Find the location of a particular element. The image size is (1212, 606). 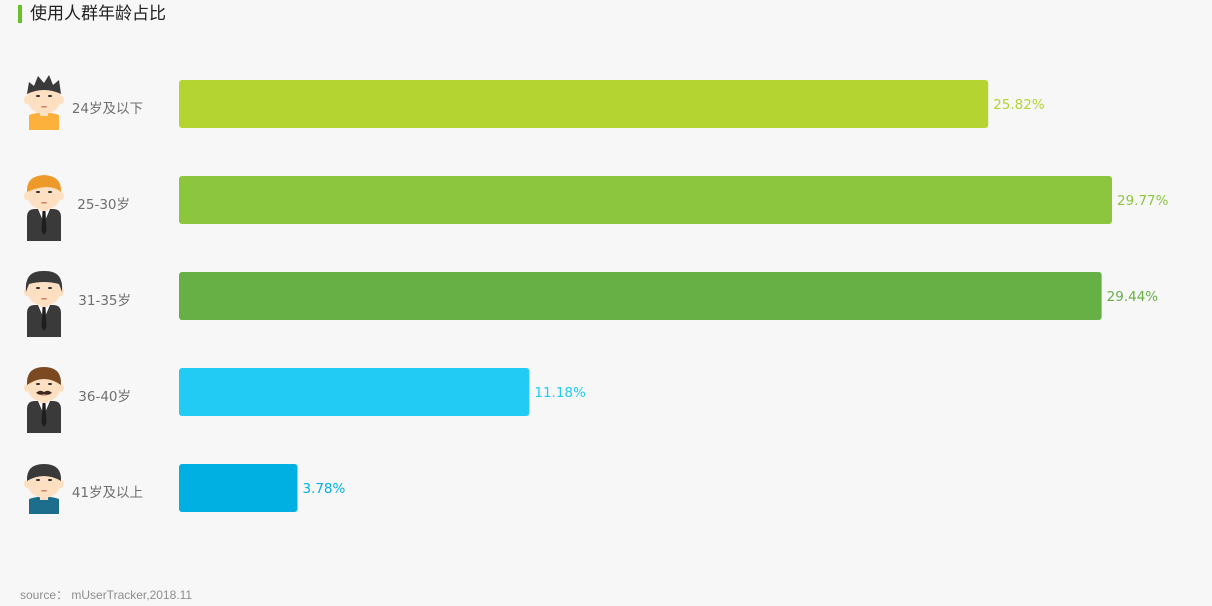

value-label: 29.77% is located at coordinates (1143, 201).